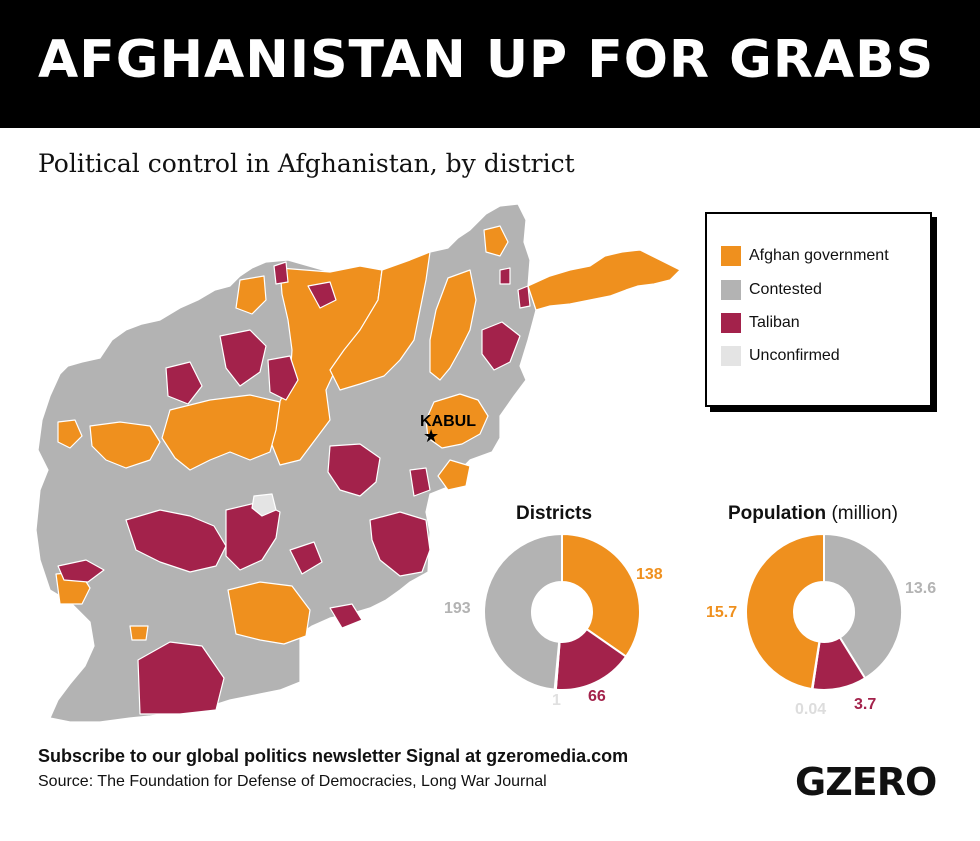  Describe the element at coordinates (777, 513) in the screenshot. I see `population-title-main: Population` at that location.